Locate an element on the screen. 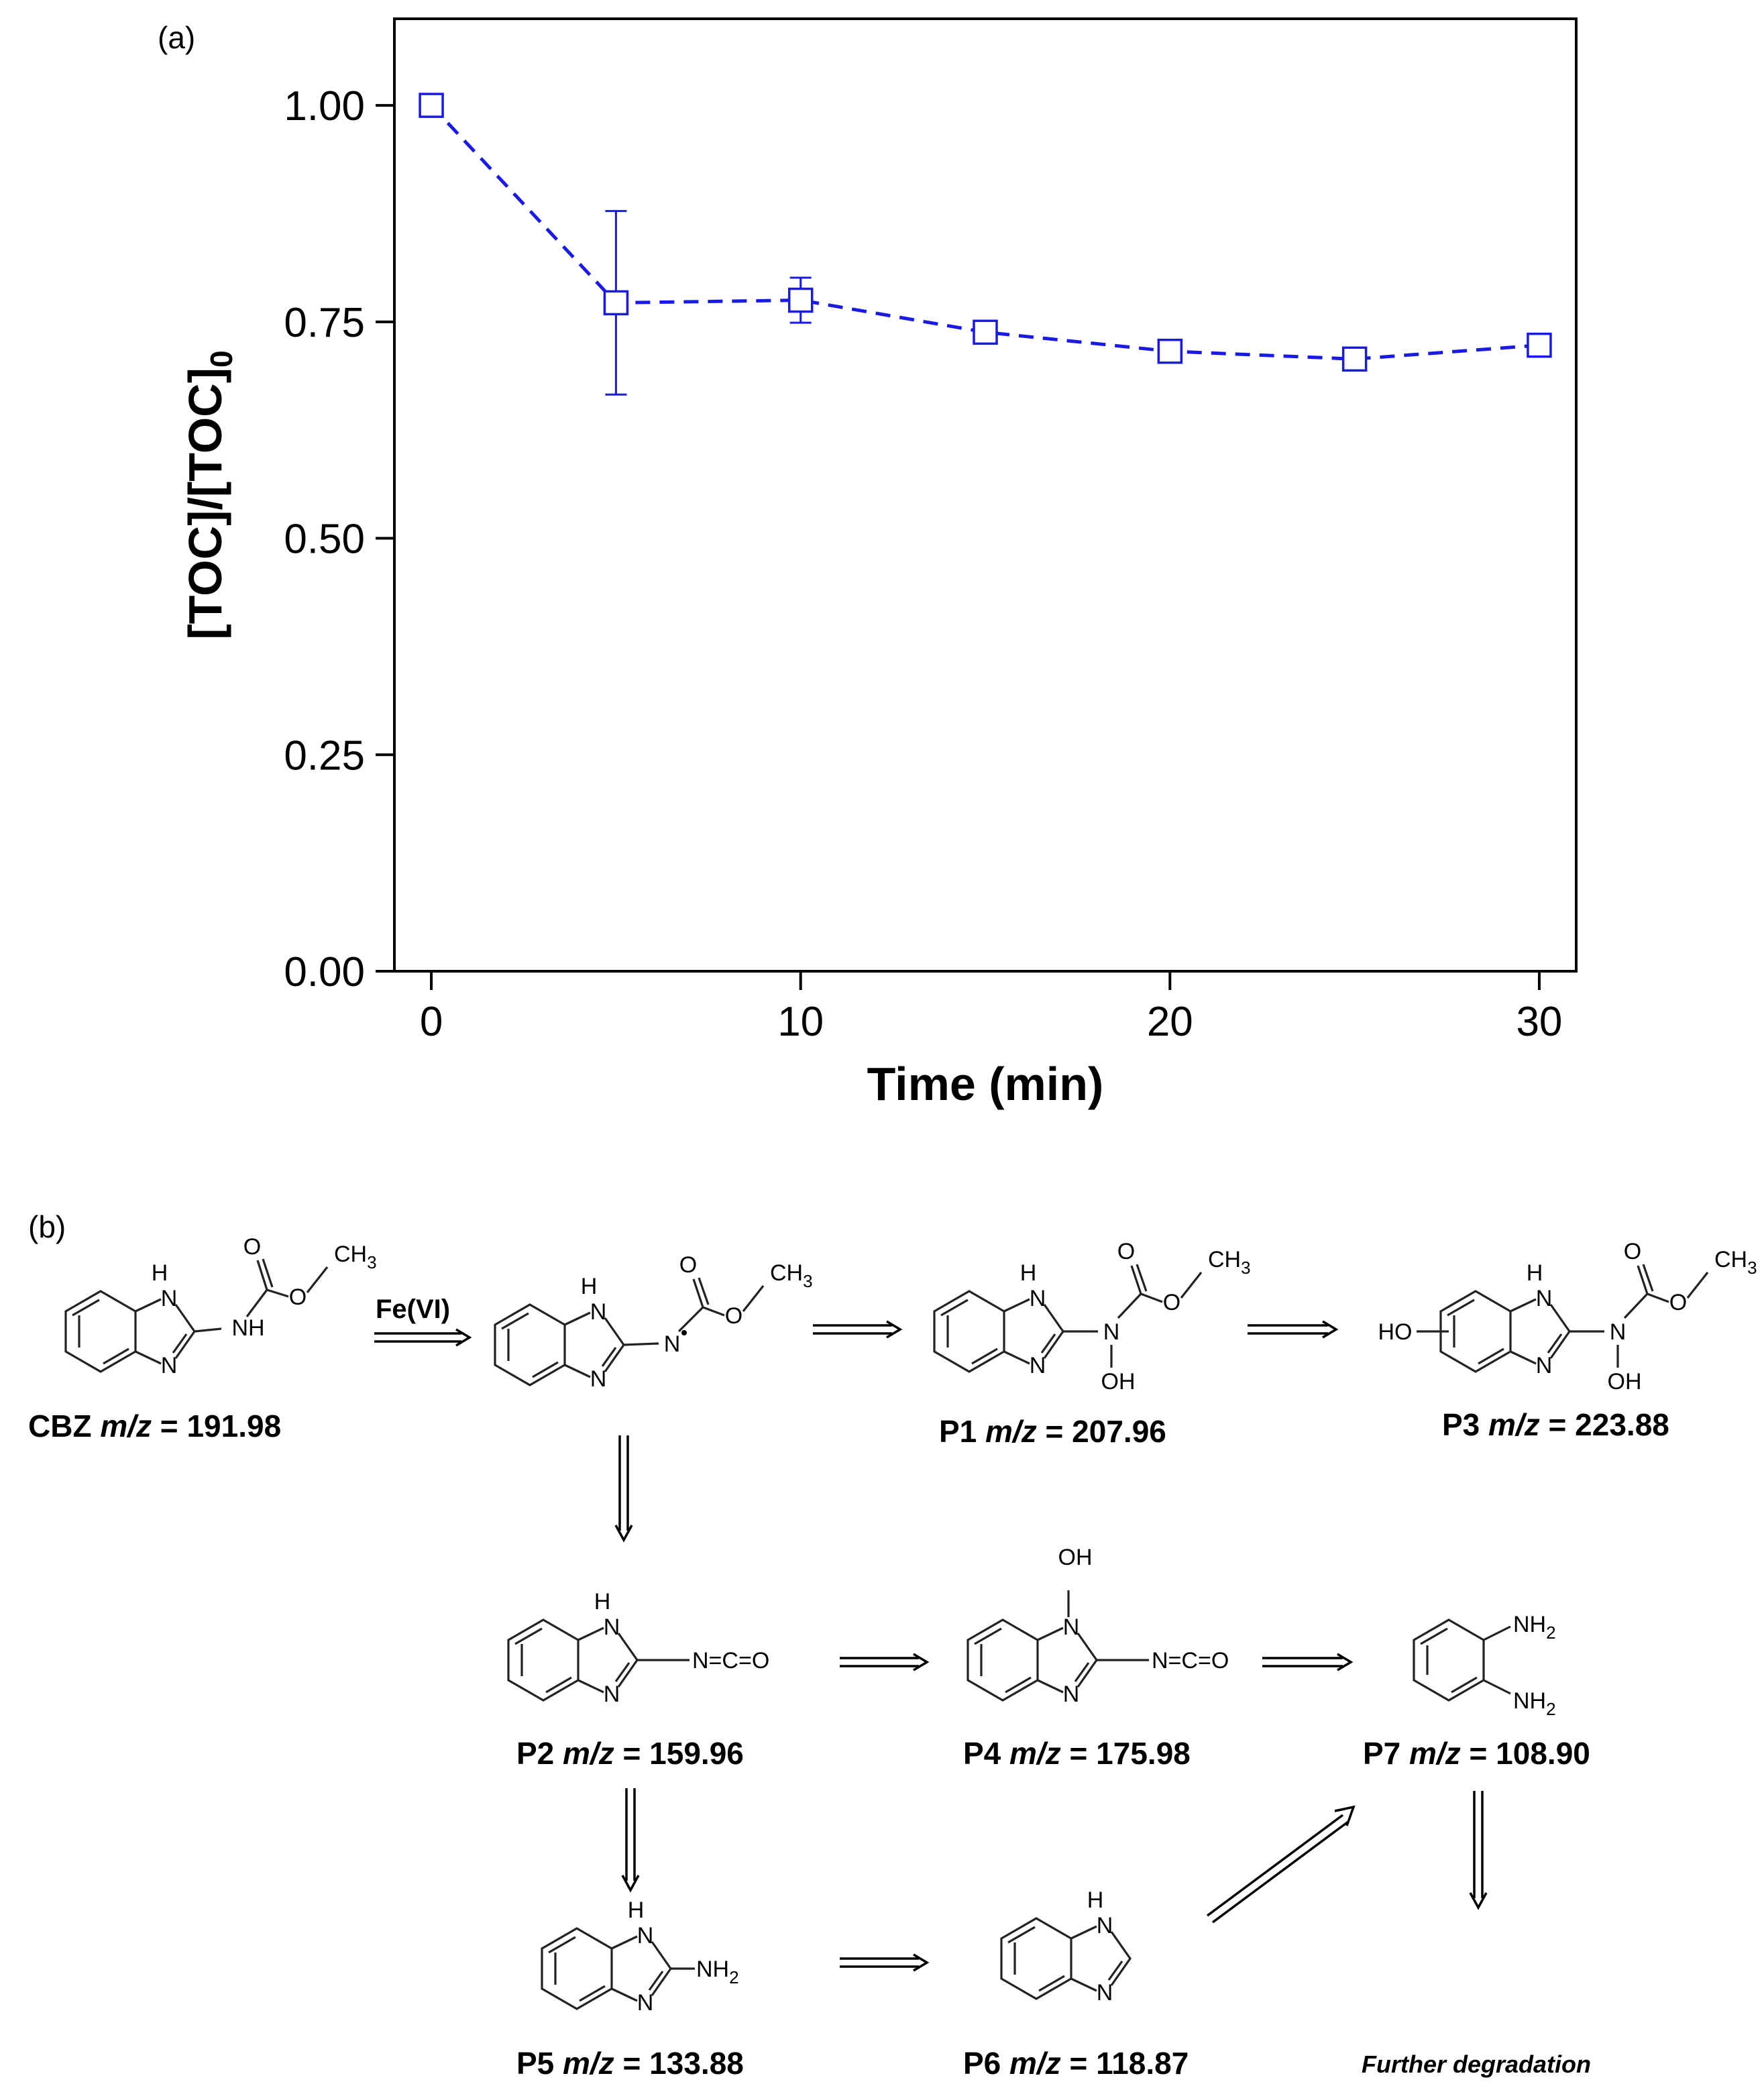  label-p2: P2 m/z = 159.96 is located at coordinates (630, 1754).